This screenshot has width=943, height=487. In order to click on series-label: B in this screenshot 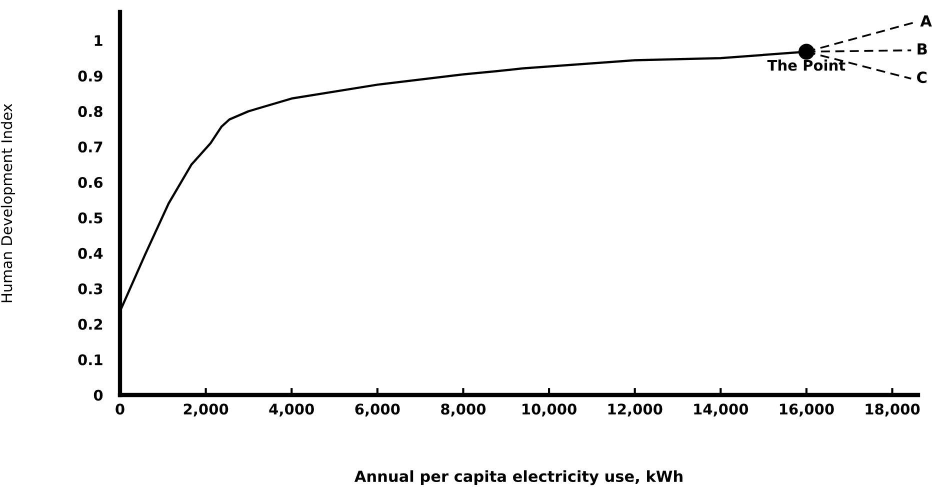, I will do `click(922, 49)`.